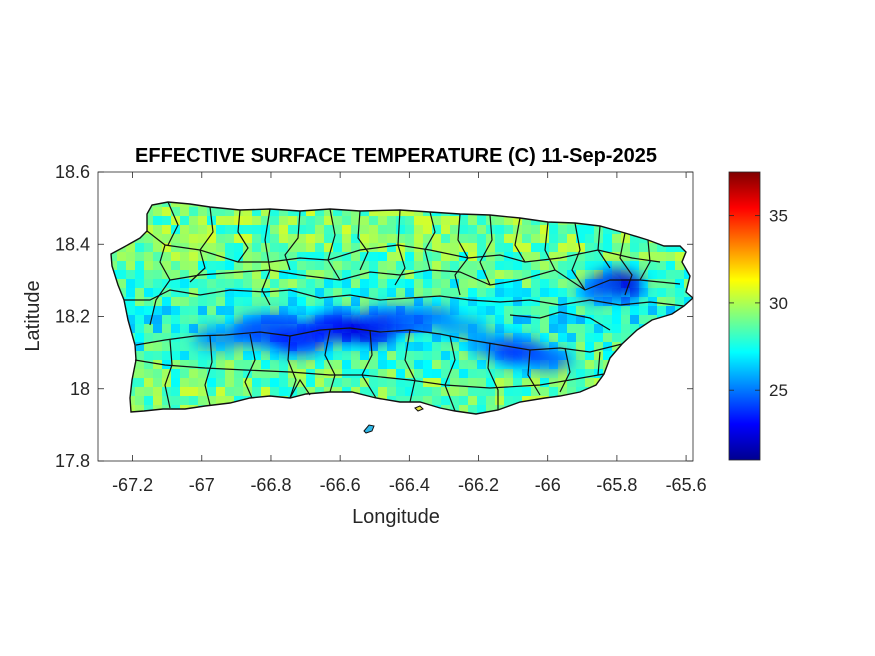  What do you see at coordinates (616, 485) in the screenshot?
I see `x-tick-label: -65.8` at bounding box center [616, 485].